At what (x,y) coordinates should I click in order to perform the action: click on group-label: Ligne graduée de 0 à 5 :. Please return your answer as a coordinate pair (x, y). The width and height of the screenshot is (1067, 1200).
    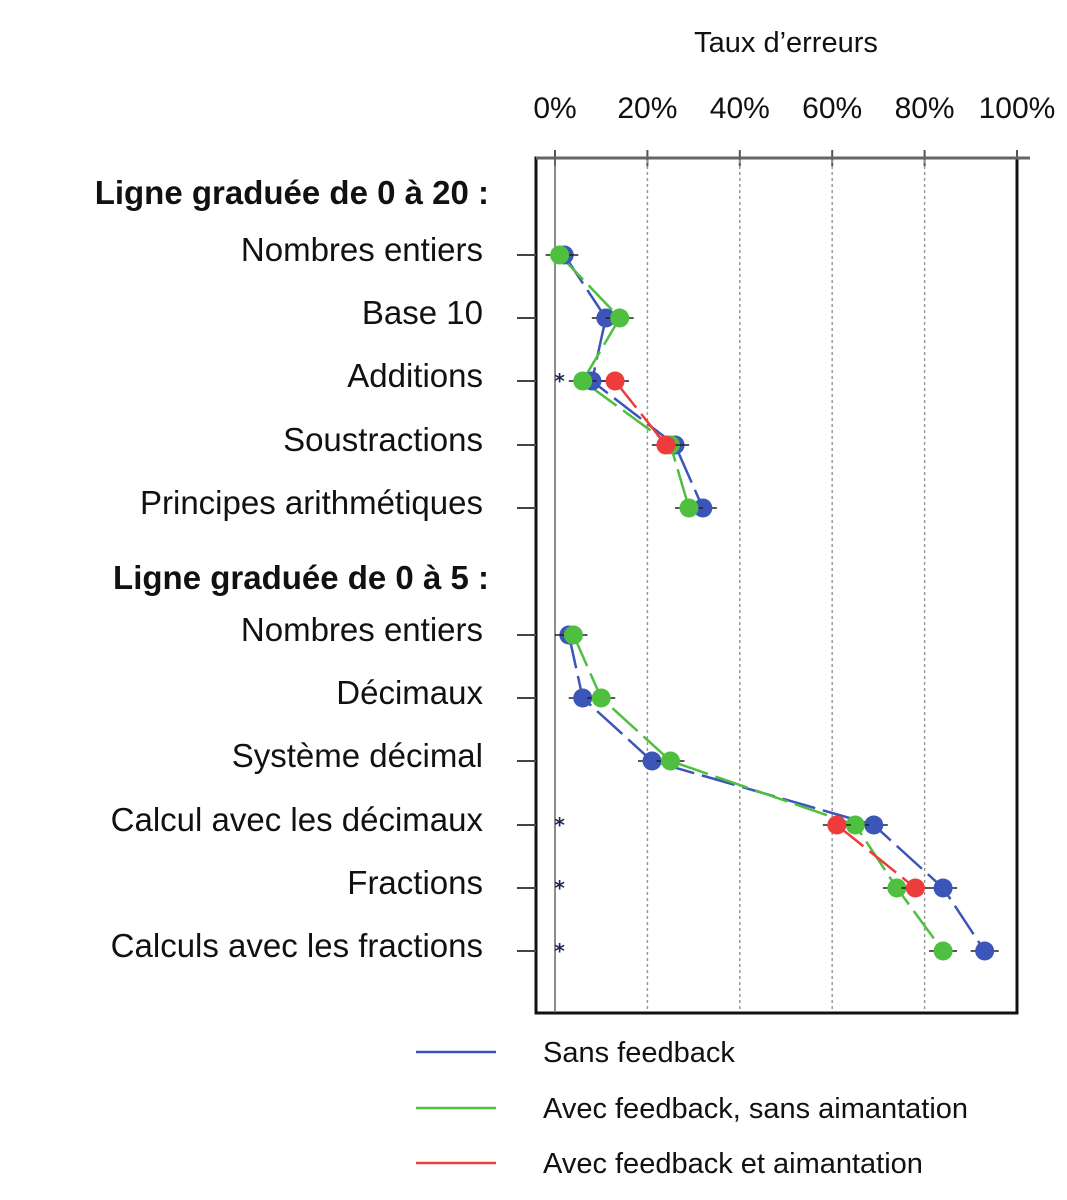
    Looking at the image, I should click on (301, 577).